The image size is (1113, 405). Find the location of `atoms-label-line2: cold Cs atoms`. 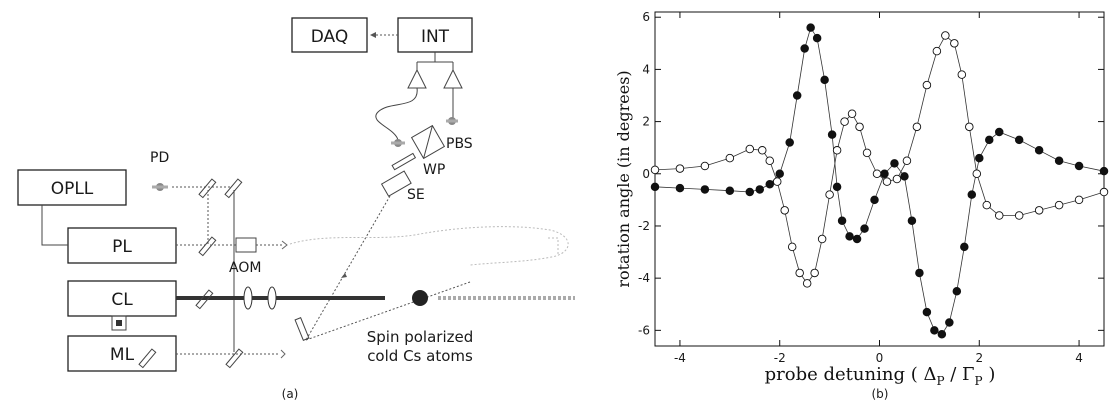

atoms-label-line2: cold Cs atoms is located at coordinates (420, 356).